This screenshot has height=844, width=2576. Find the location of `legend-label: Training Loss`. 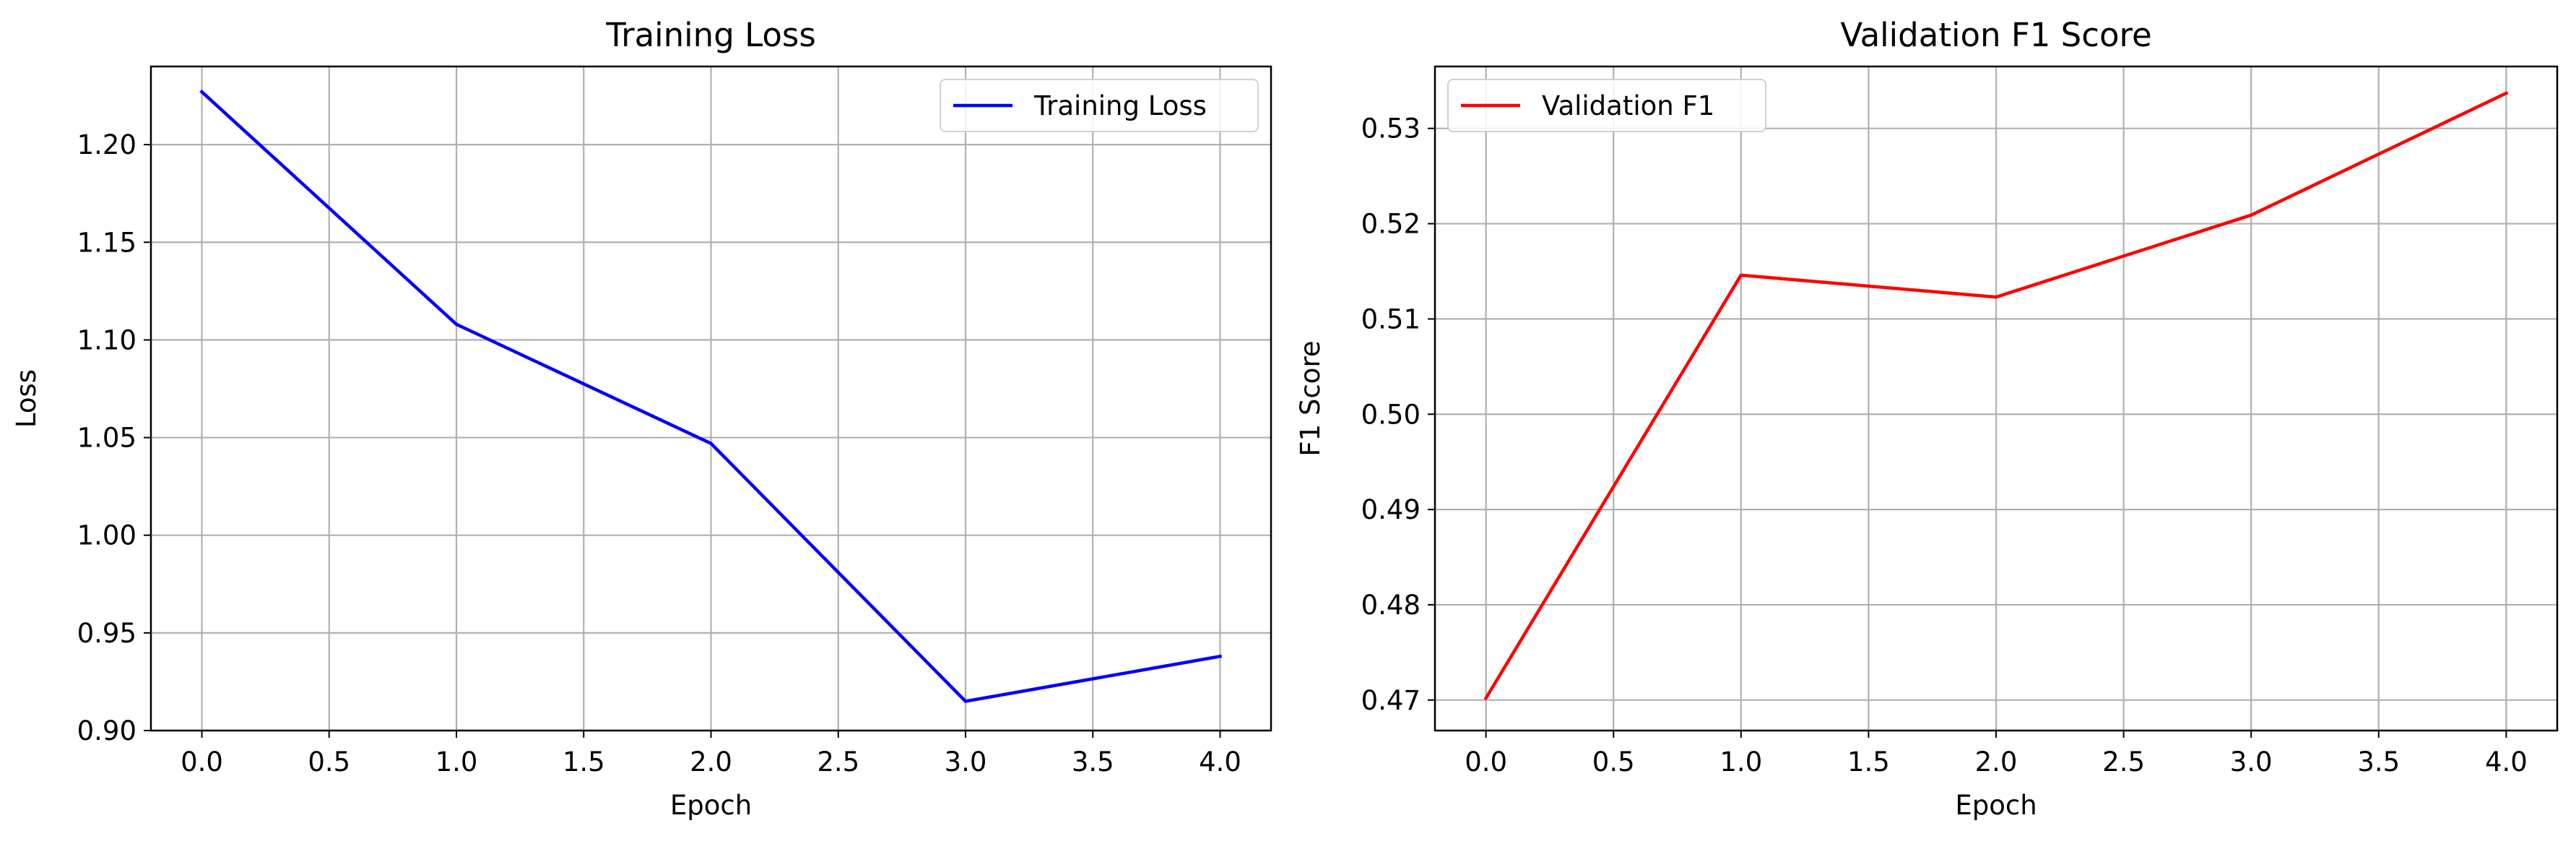

legend-label: Training Loss is located at coordinates (1120, 105).